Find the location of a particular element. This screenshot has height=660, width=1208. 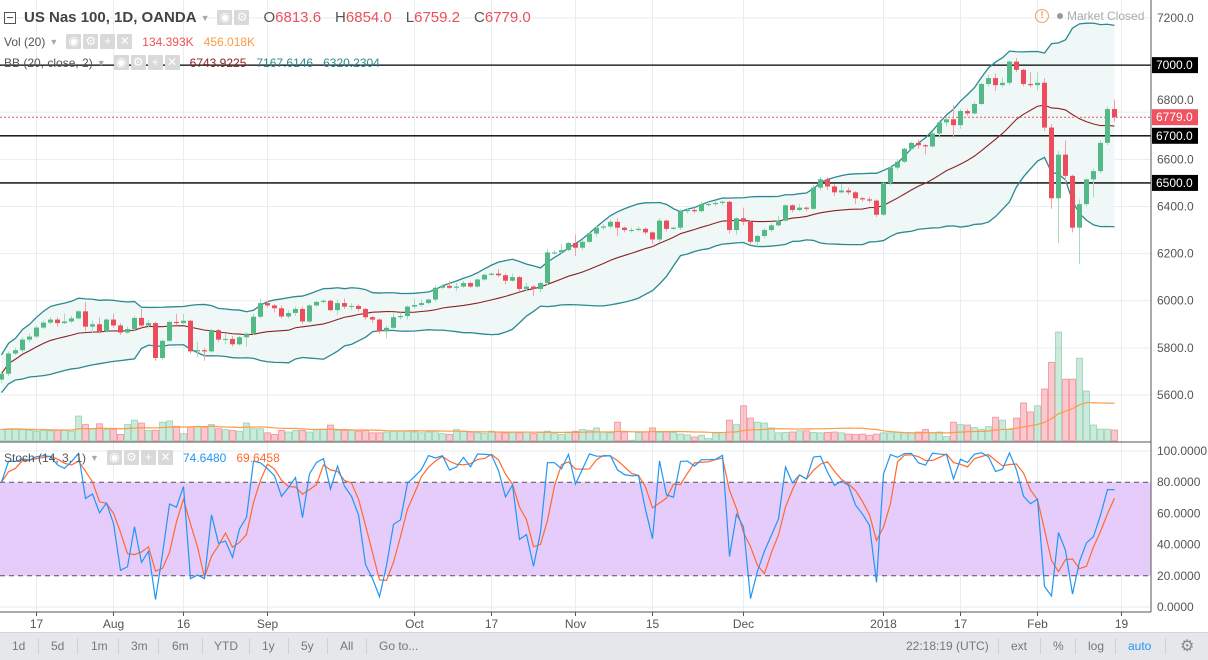

symbol-title: US Nas 100, 1D, OANDA is located at coordinates (110, 17).